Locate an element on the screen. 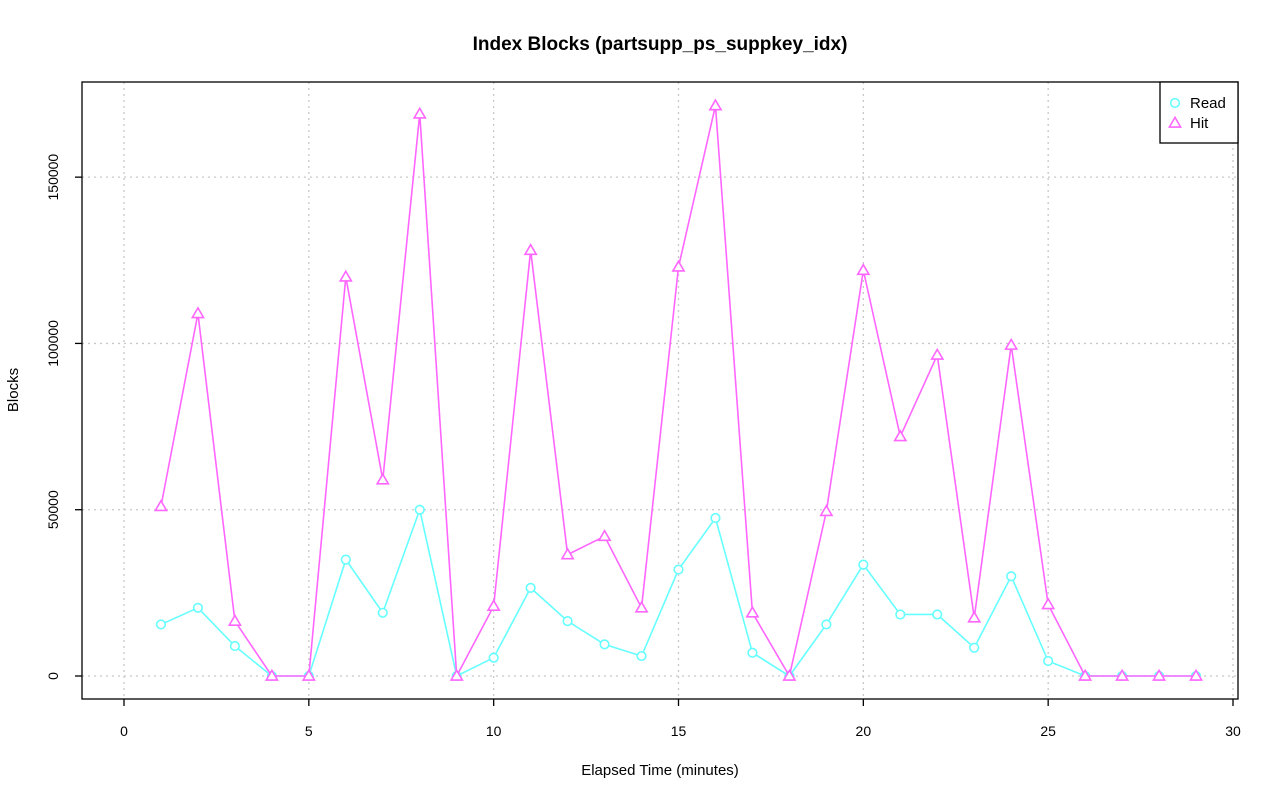 Image resolution: width=1280 pixels, height=801 pixels. y-tick-label: 0 is located at coordinates (53, 676).